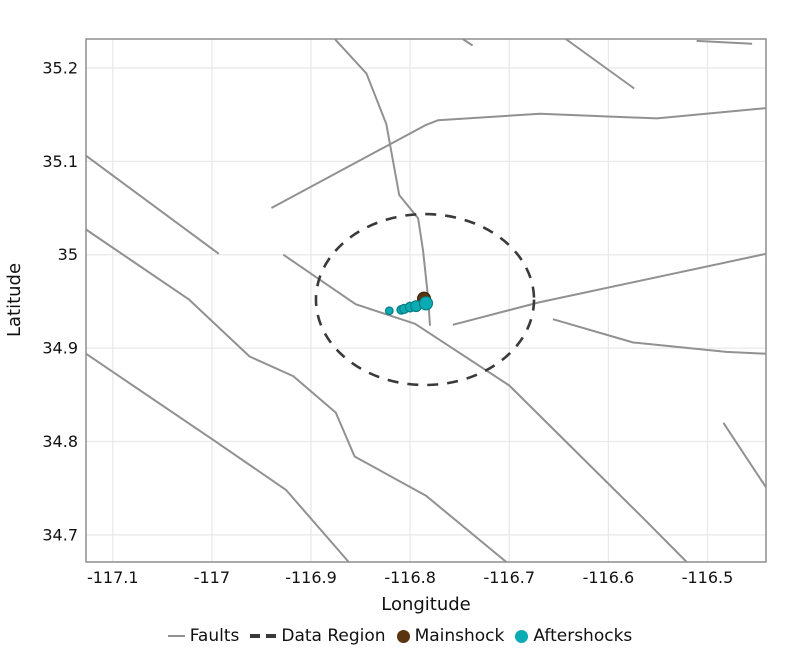  What do you see at coordinates (583, 636) in the screenshot?
I see `legend-label: Aftershocks` at bounding box center [583, 636].